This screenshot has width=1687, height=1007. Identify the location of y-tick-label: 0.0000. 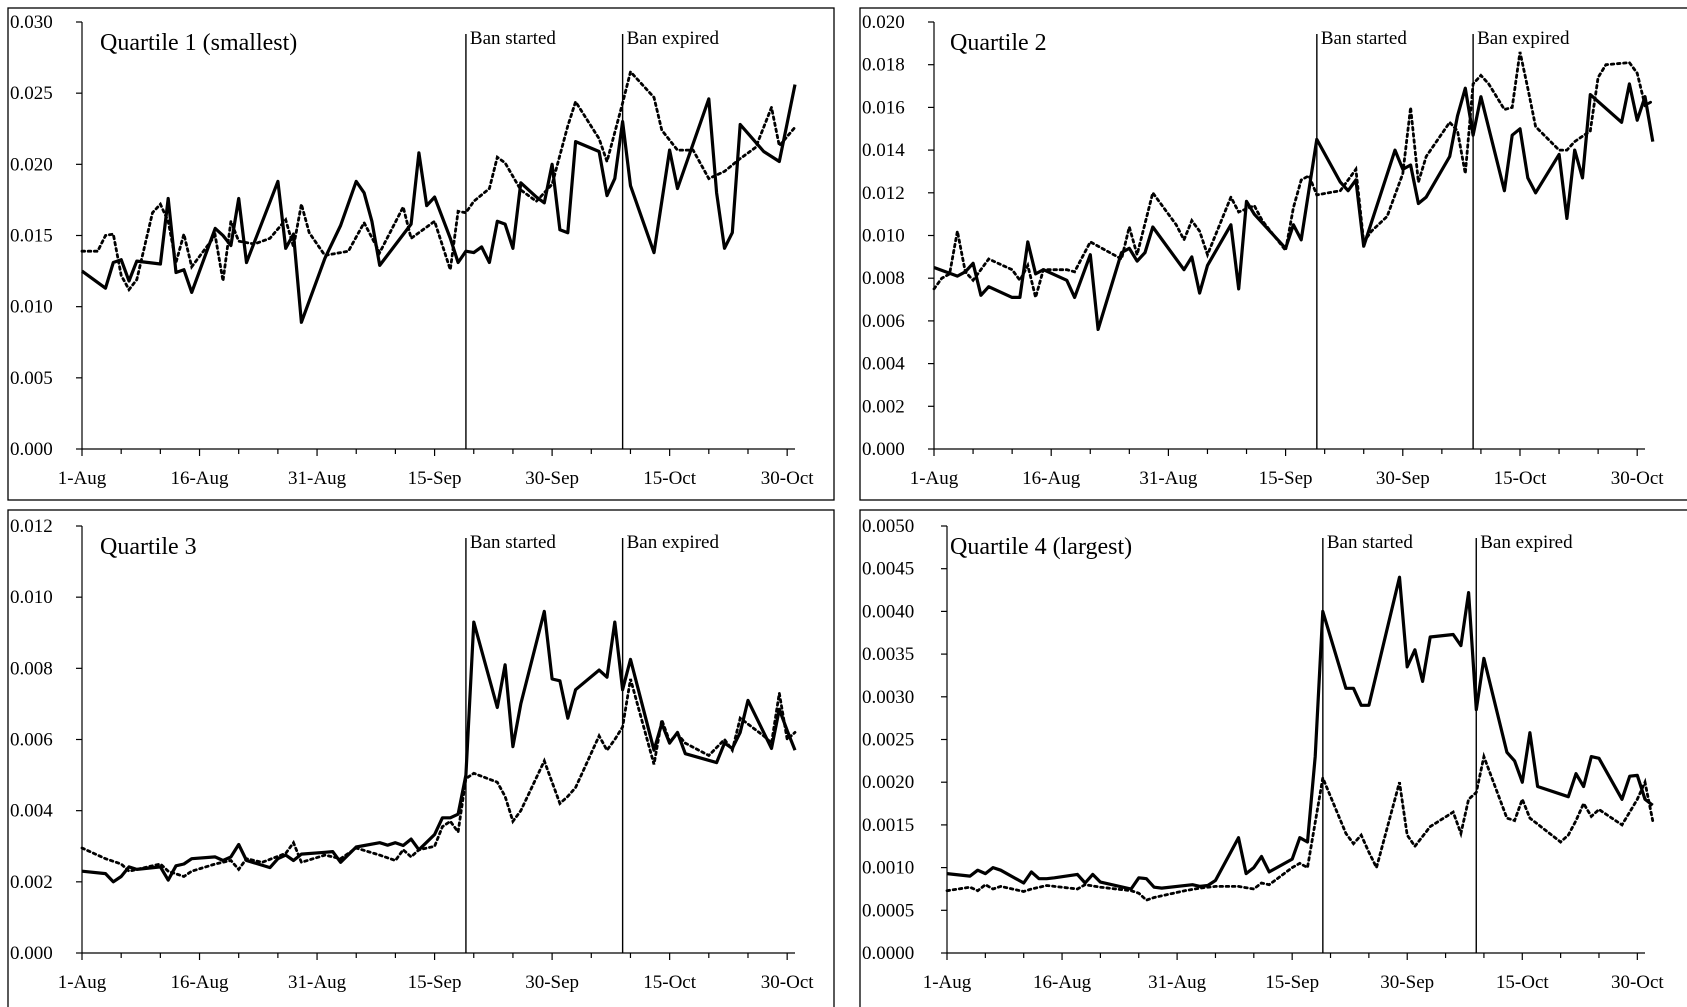
(888, 953).